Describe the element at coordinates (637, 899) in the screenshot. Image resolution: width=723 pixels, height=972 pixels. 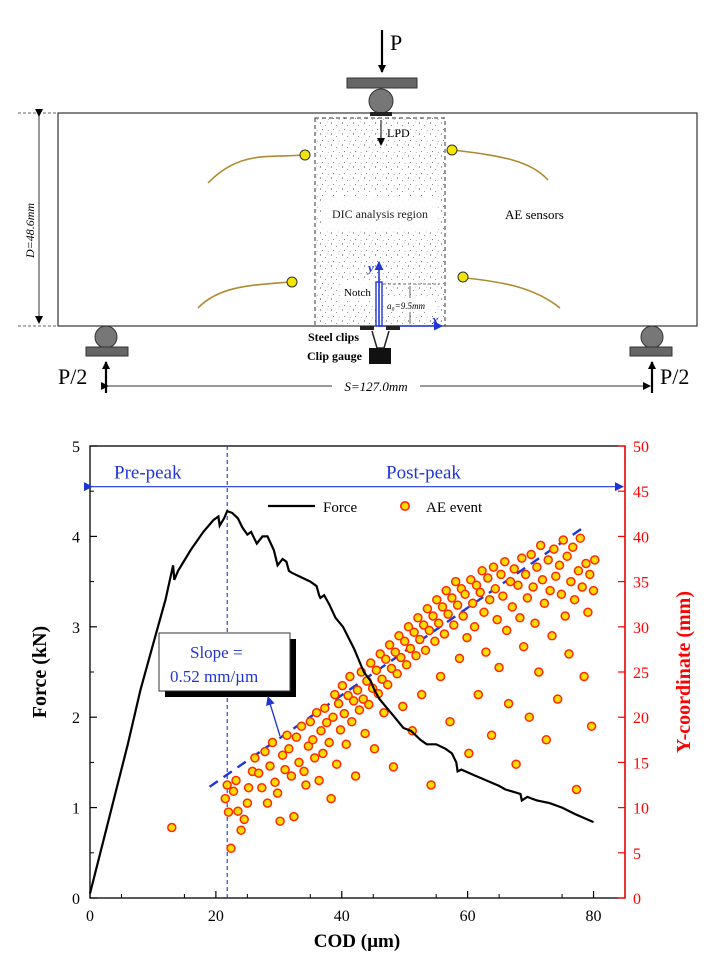
I see `y2-tick-label: 0` at that location.